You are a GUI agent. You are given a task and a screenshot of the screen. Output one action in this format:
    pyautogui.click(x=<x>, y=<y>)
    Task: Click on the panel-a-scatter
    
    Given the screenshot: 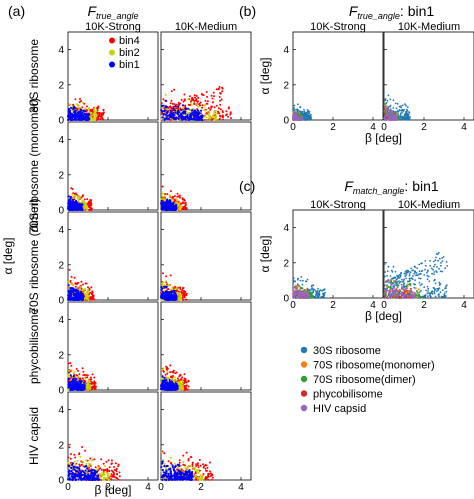 What is the action you would take?
    pyautogui.click(x=94, y=464)
    